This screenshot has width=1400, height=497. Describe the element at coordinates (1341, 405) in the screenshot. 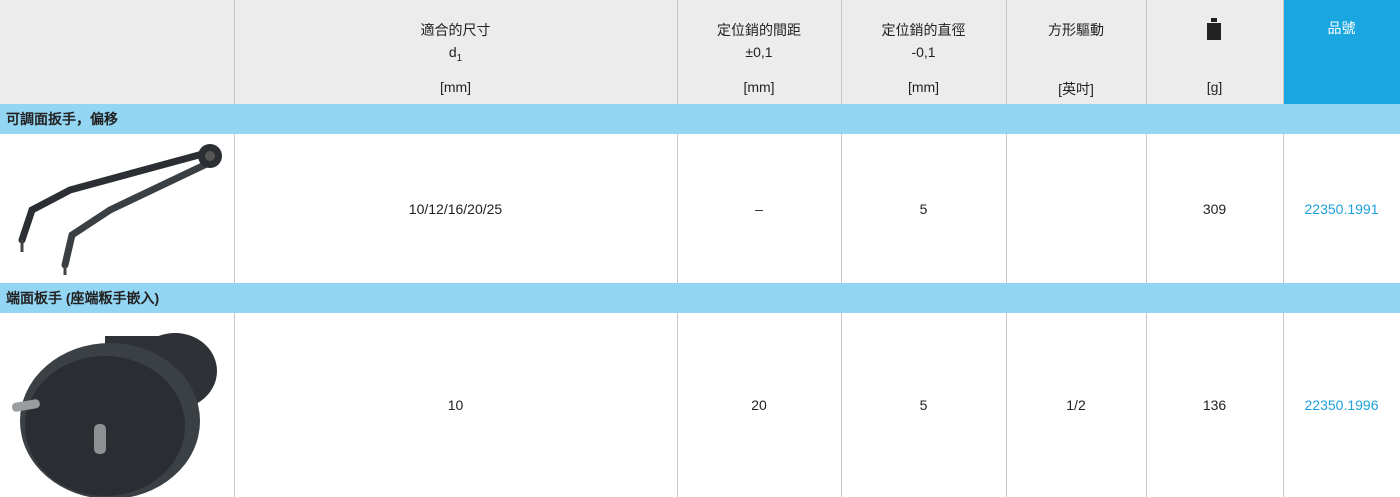

I see `part-number: 22350.1996` at that location.